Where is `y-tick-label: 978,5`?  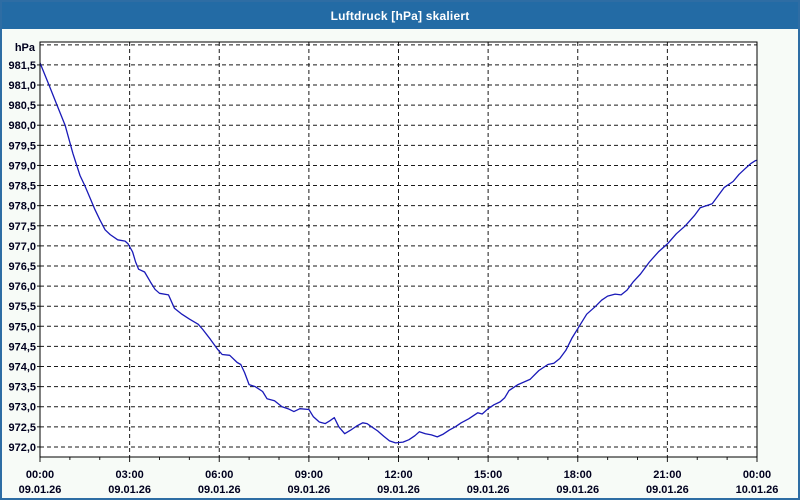
y-tick-label: 978,5 is located at coordinates (22, 187).